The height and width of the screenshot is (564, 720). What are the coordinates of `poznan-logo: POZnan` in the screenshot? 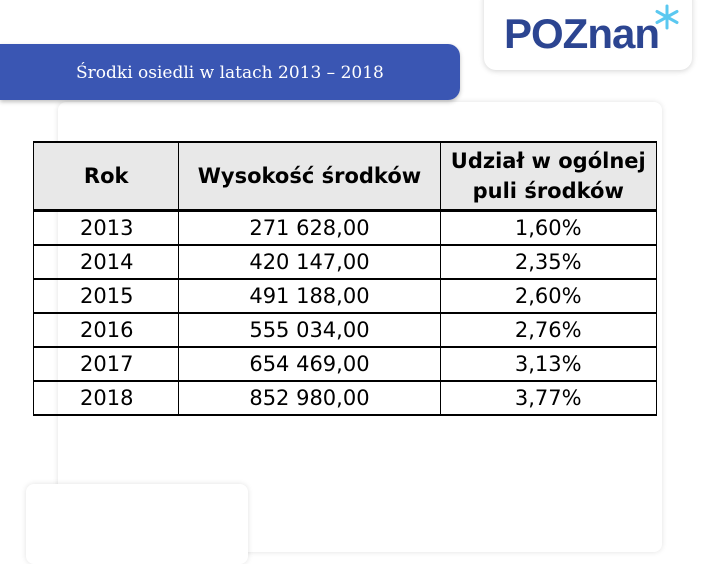 It's located at (582, 33).